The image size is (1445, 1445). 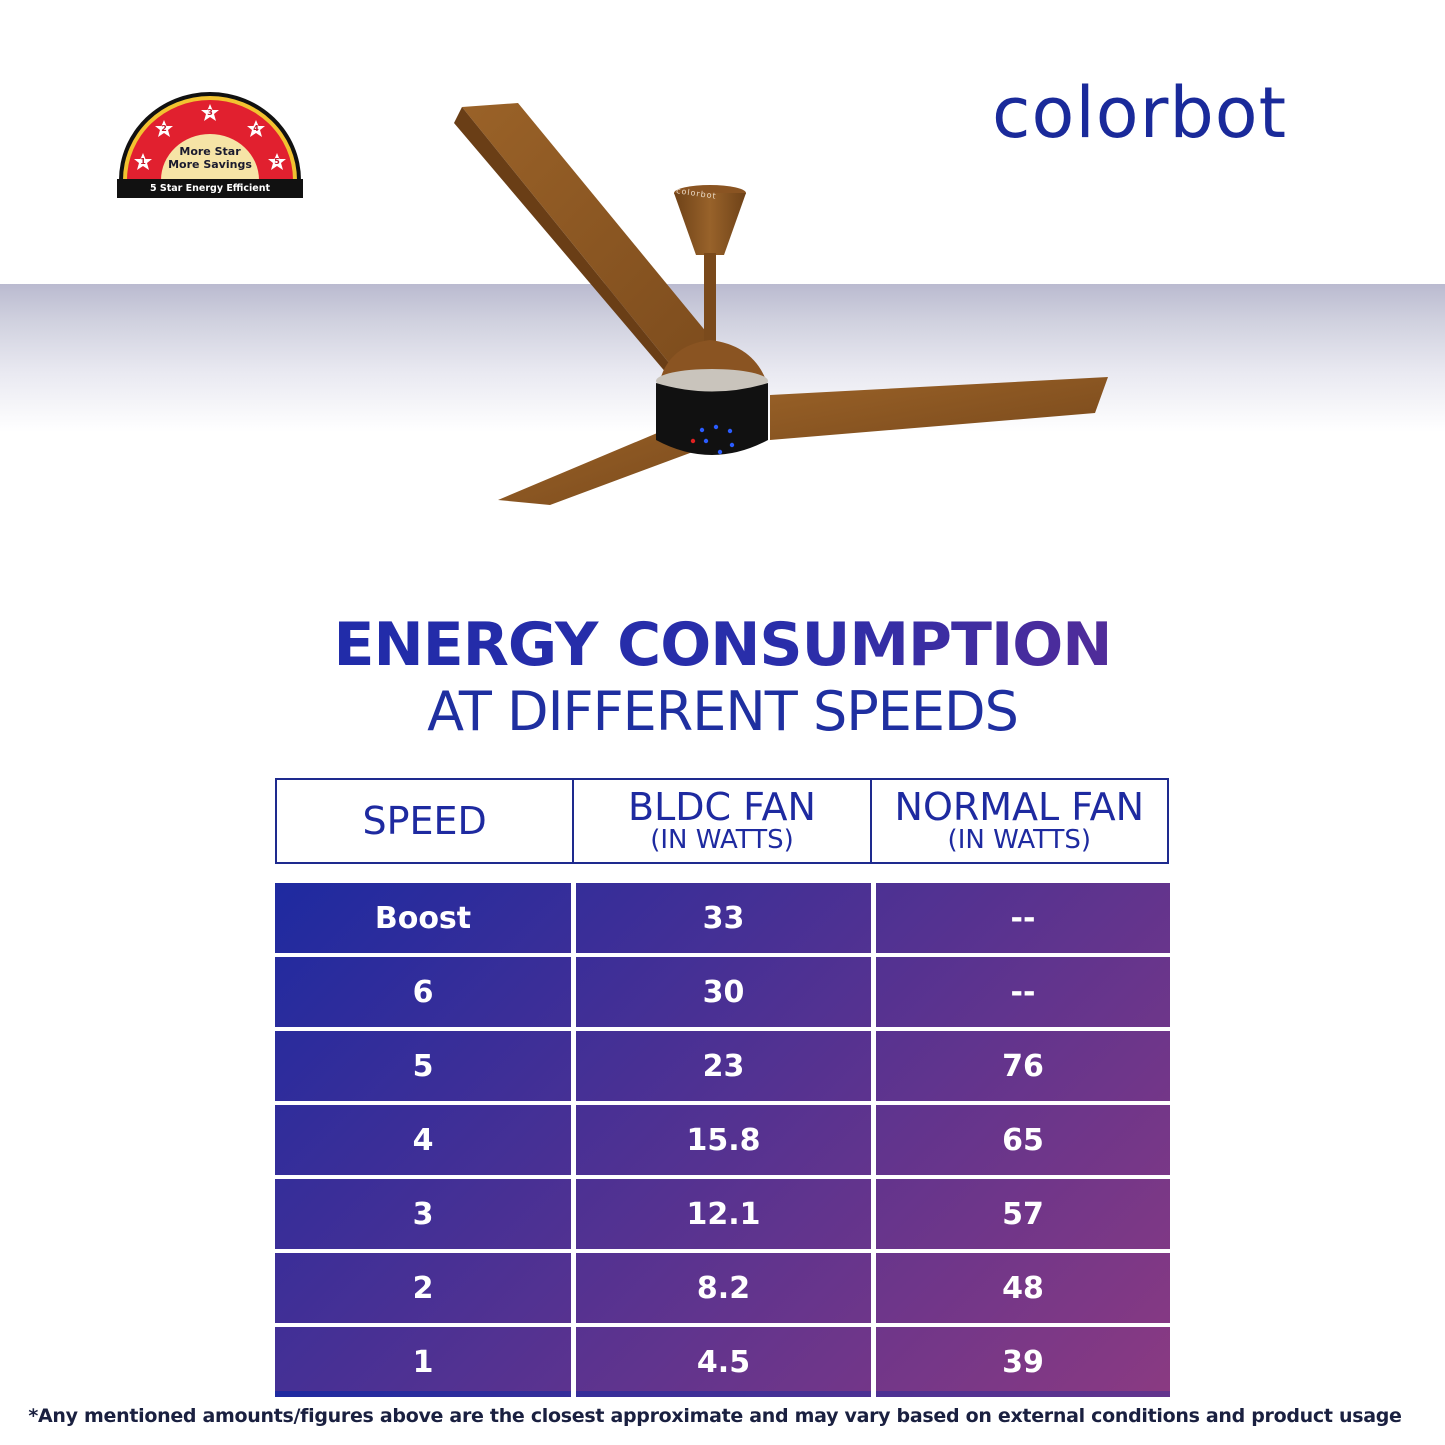 I want to click on normal-watts-cell: 57, so click(x=1023, y=1214).